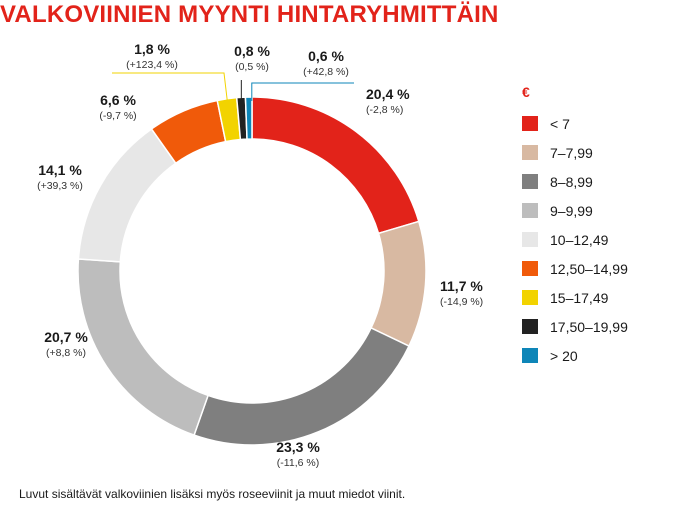  What do you see at coordinates (60, 170) in the screenshot?
I see `slice-value-label: 14,1 %` at bounding box center [60, 170].